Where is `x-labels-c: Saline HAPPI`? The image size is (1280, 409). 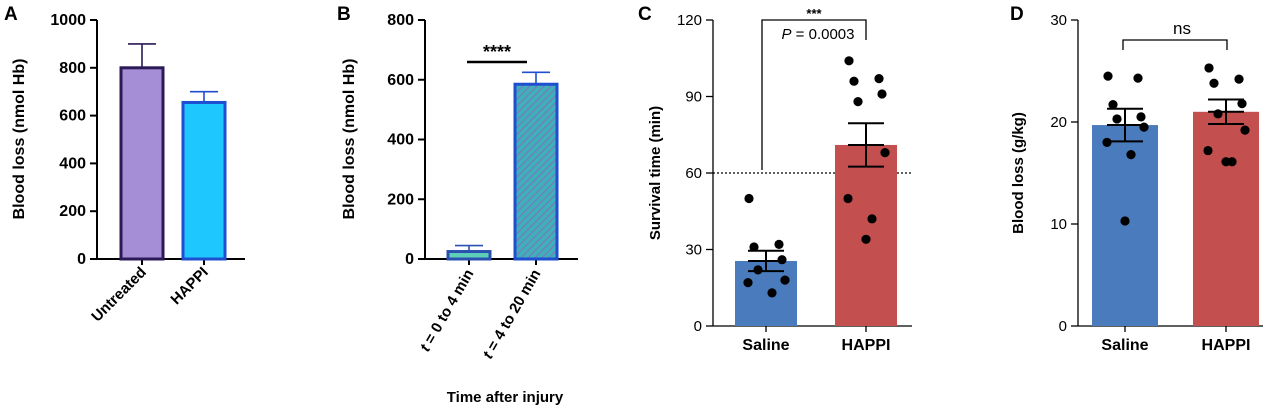
x-labels-c: Saline HAPPI is located at coordinates (816, 345).